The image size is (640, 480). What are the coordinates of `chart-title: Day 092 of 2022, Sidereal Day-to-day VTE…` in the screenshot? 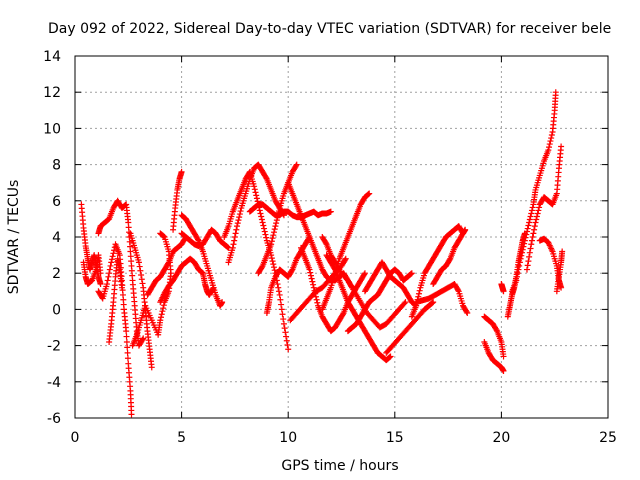 It's located at (329, 29).